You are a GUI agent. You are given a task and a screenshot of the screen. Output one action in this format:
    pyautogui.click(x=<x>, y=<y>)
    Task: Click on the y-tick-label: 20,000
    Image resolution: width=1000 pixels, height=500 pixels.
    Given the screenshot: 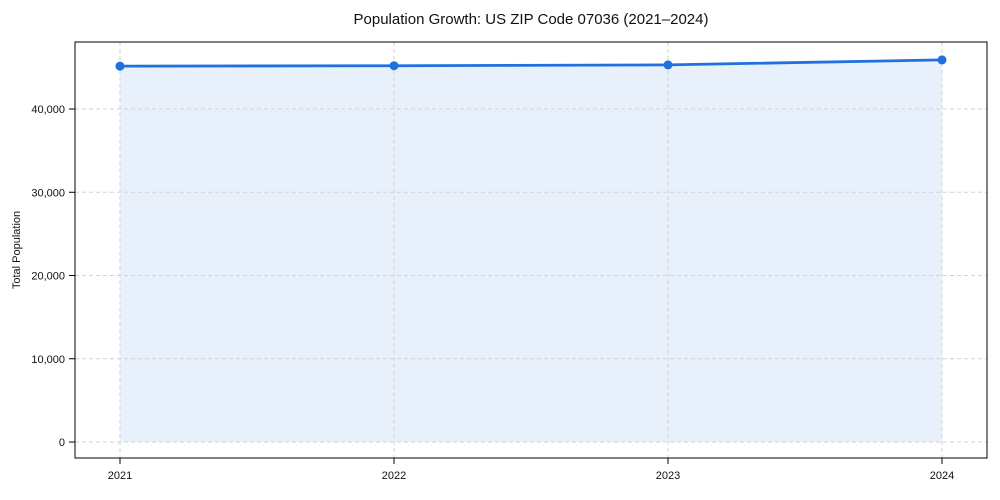 What is the action you would take?
    pyautogui.click(x=48, y=277)
    